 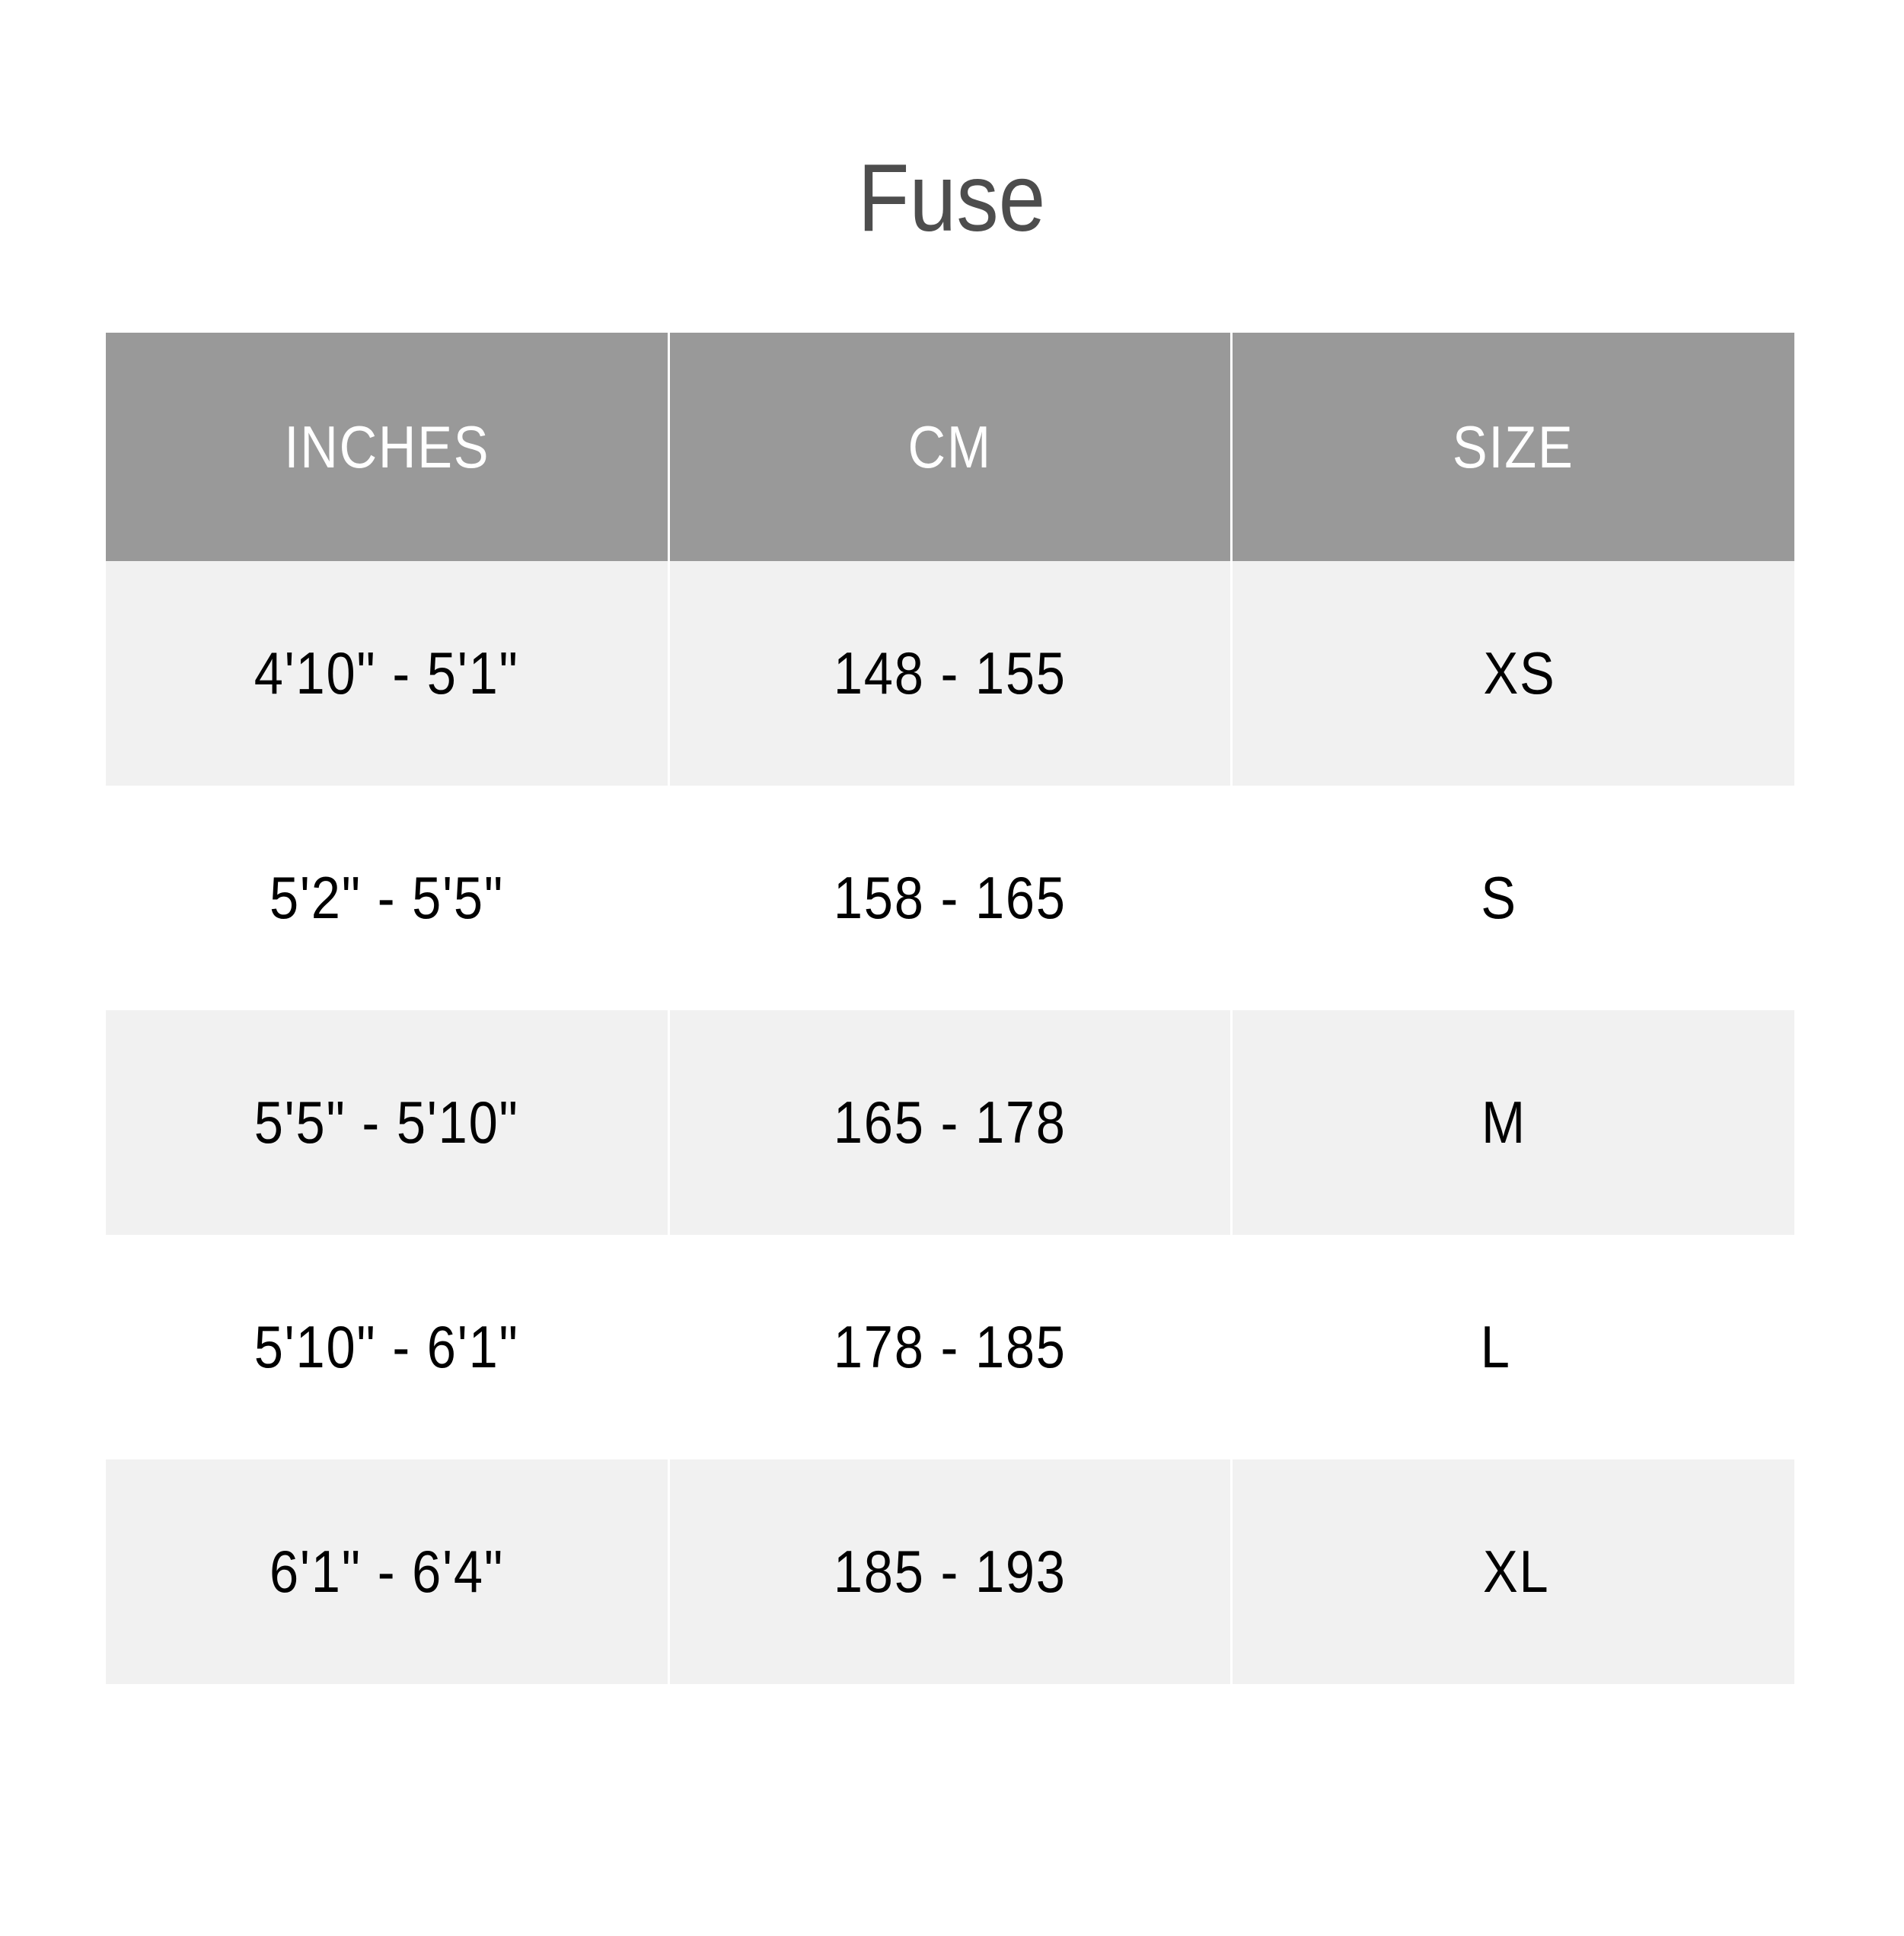 I want to click on cell-cm-text: 178 - 185, so click(x=951, y=1346).